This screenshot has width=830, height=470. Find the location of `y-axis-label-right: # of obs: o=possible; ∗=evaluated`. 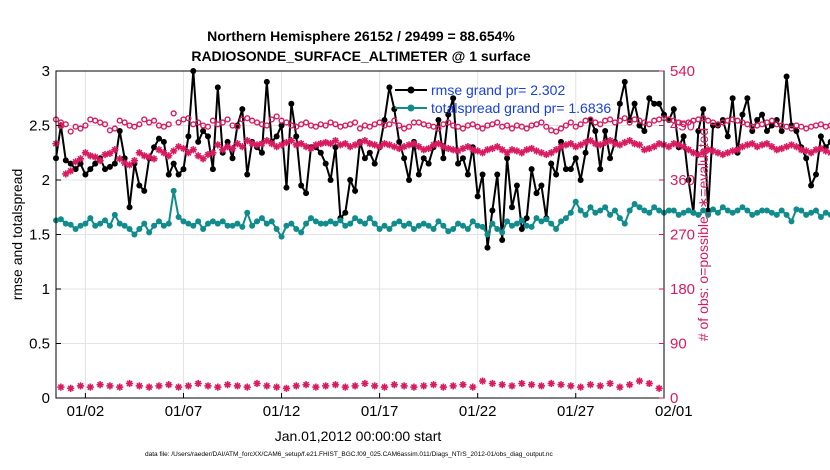

y-axis-label-right: # of obs: o=possible; ∗=evaluated is located at coordinates (703, 234).